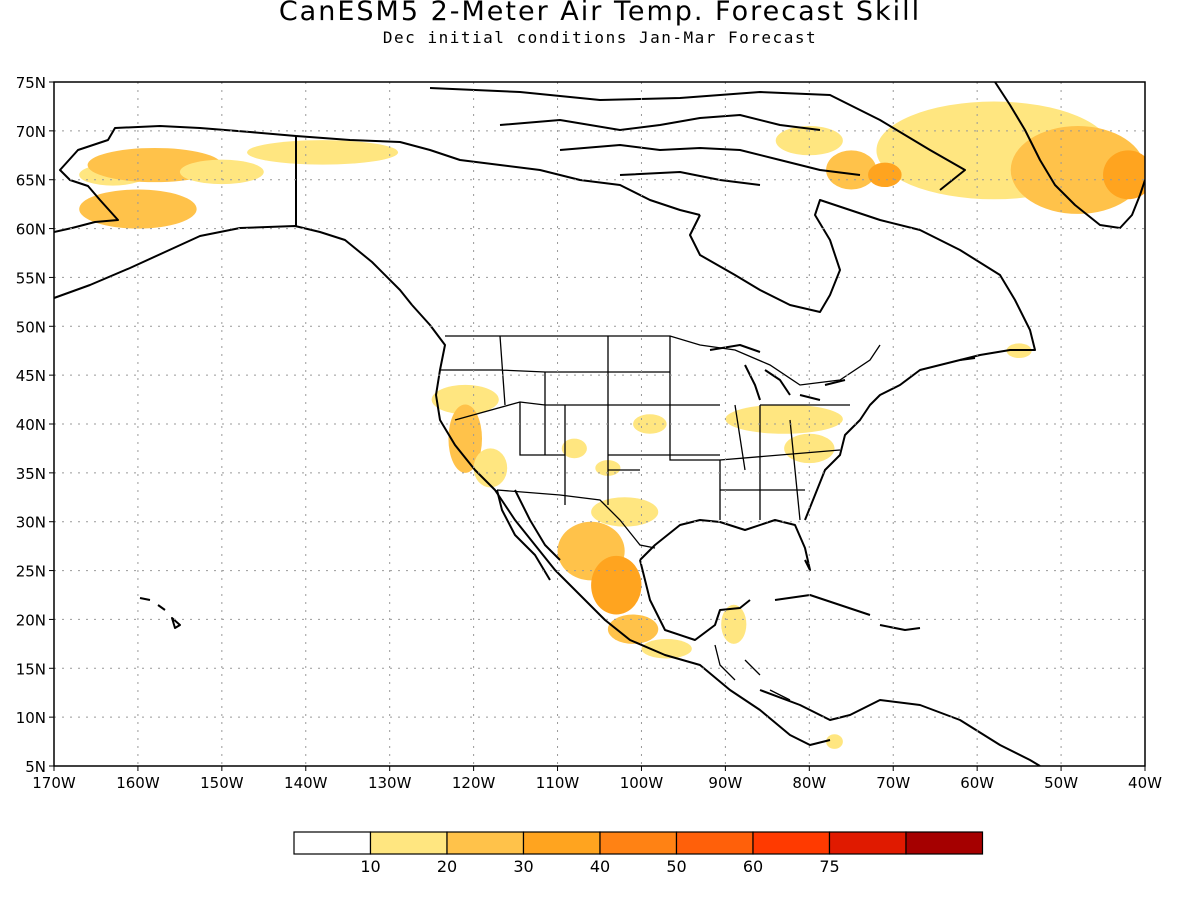 The height and width of the screenshot is (900, 1200). I want to click on lon-tick-label: 130W, so click(390, 783).